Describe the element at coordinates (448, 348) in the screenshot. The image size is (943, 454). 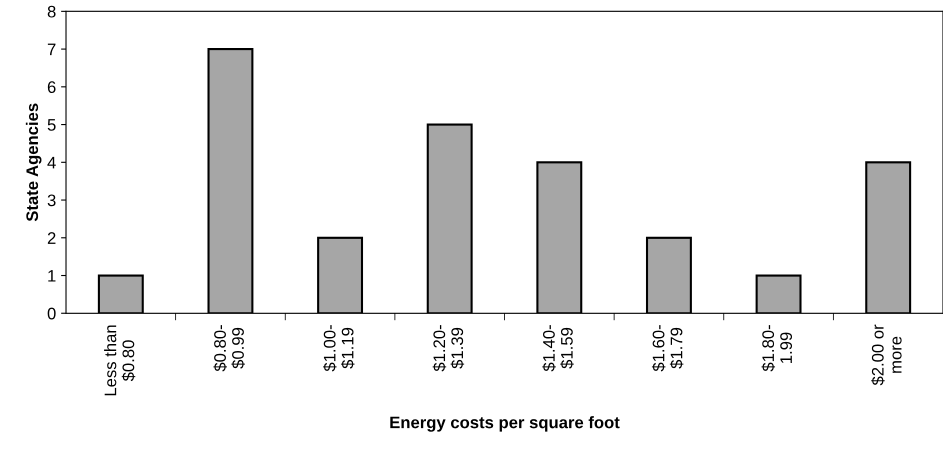
I see `x-tick-label: $1.20- $1.39` at that location.